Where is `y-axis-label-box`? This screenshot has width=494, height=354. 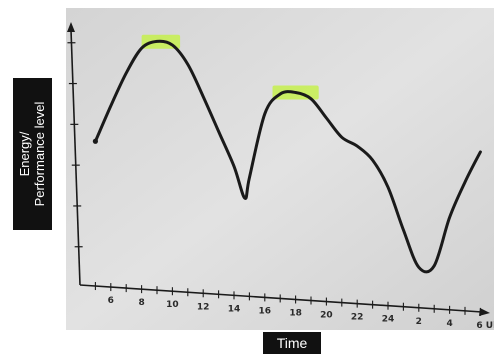 y-axis-label-box is located at coordinates (32, 154).